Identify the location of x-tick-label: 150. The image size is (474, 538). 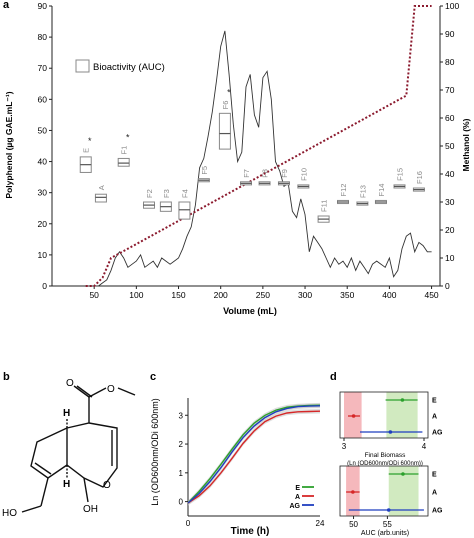
(178, 295).